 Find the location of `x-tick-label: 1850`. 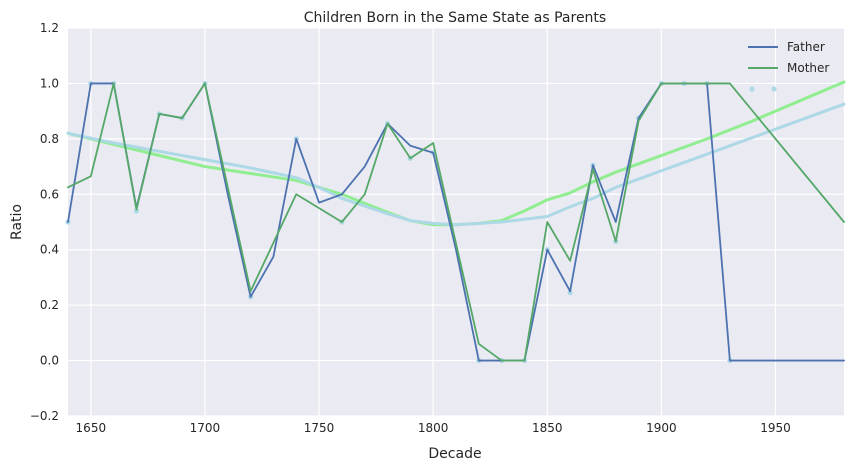

x-tick-label: 1850 is located at coordinates (547, 428).